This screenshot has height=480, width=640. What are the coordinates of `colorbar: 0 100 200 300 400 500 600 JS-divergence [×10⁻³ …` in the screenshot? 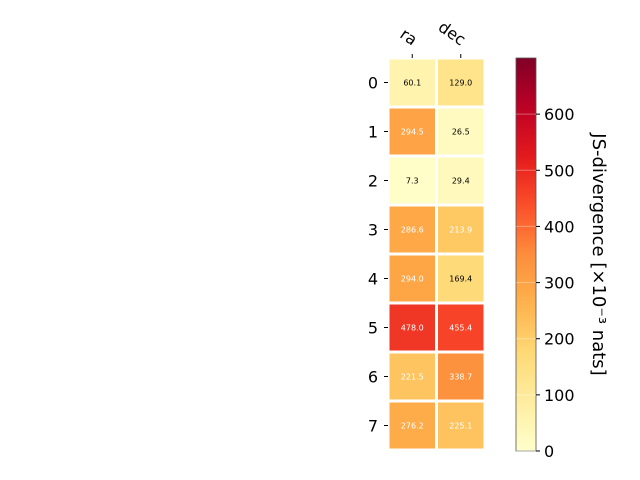 It's located at (562, 259).